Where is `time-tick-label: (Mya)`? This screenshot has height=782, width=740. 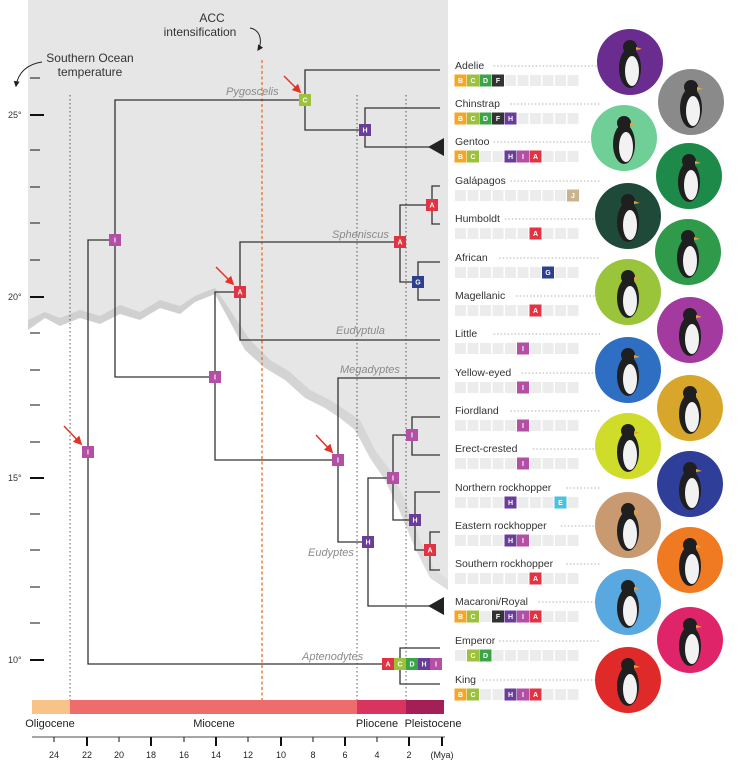 time-tick-label: (Mya) is located at coordinates (442, 755).